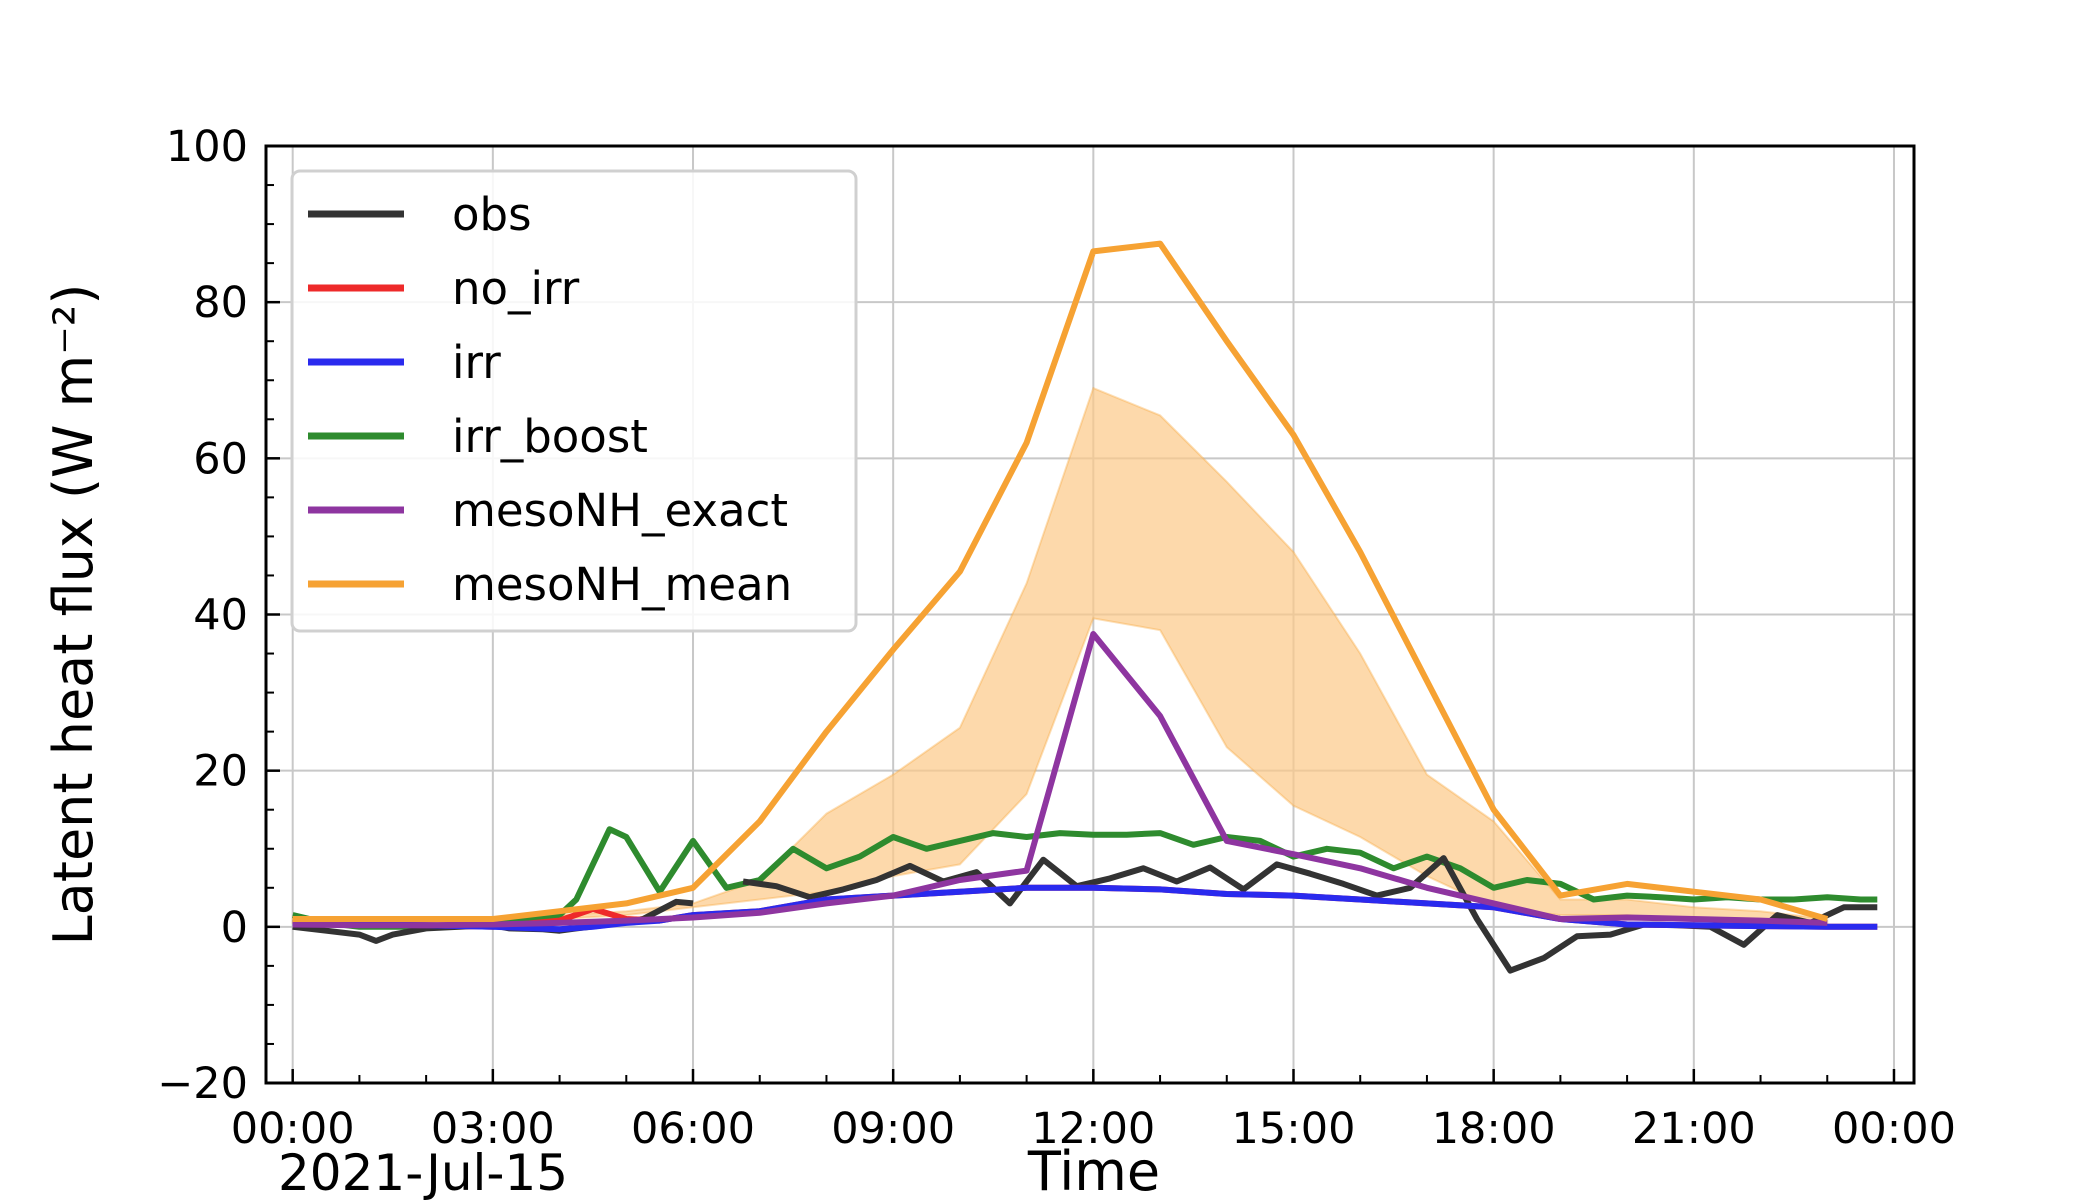  What do you see at coordinates (220, 616) in the screenshot?
I see `y-tick-label: 40` at bounding box center [220, 616].